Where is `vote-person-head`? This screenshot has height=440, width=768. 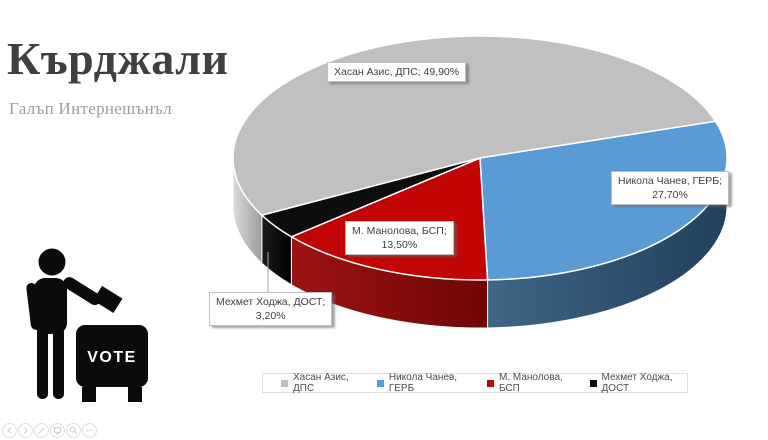 vote-person-head is located at coordinates (52, 262).